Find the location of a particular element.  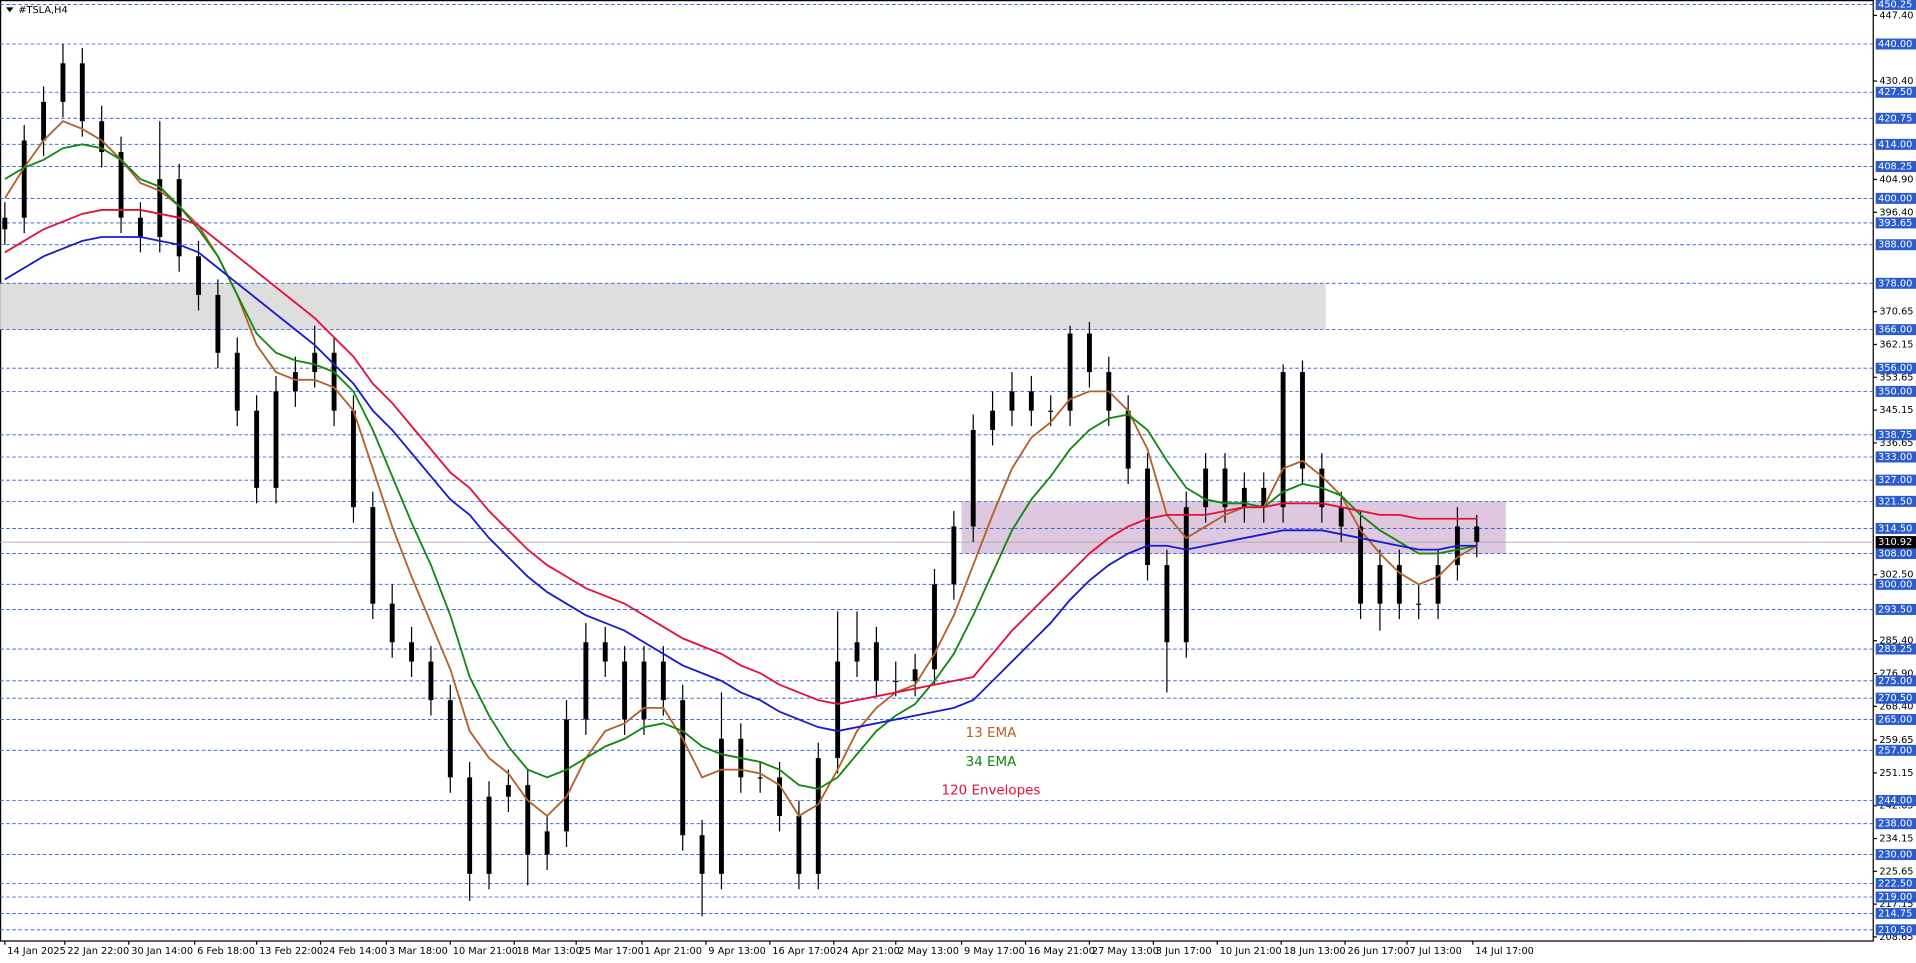

y-tick-label: 285.40 is located at coordinates (1896, 641).